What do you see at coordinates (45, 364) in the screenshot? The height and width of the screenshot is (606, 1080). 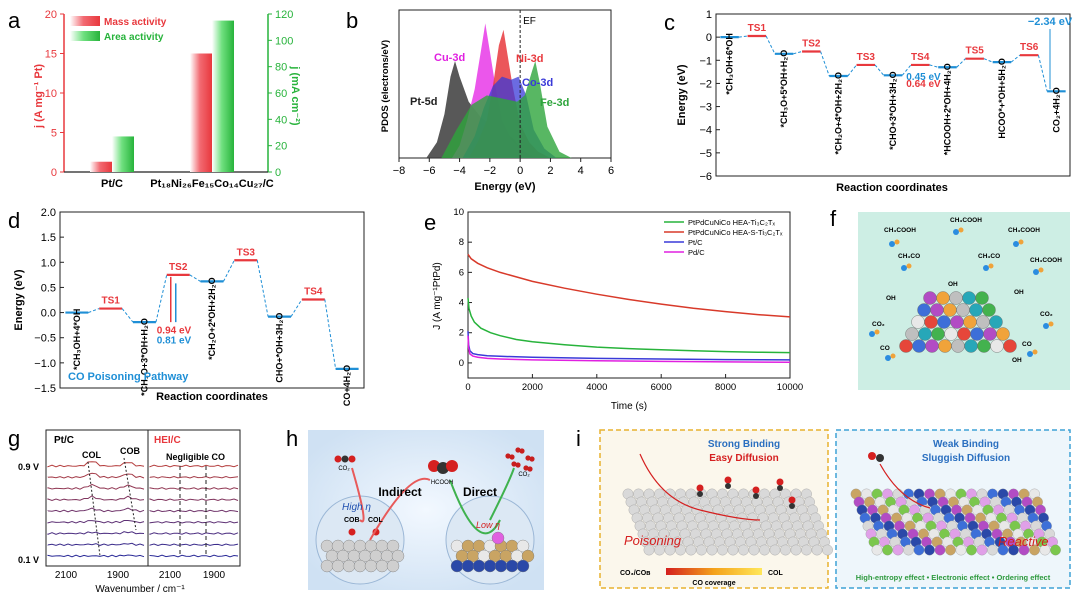 I see `d-y-tick-label: −1.0` at bounding box center [45, 364].